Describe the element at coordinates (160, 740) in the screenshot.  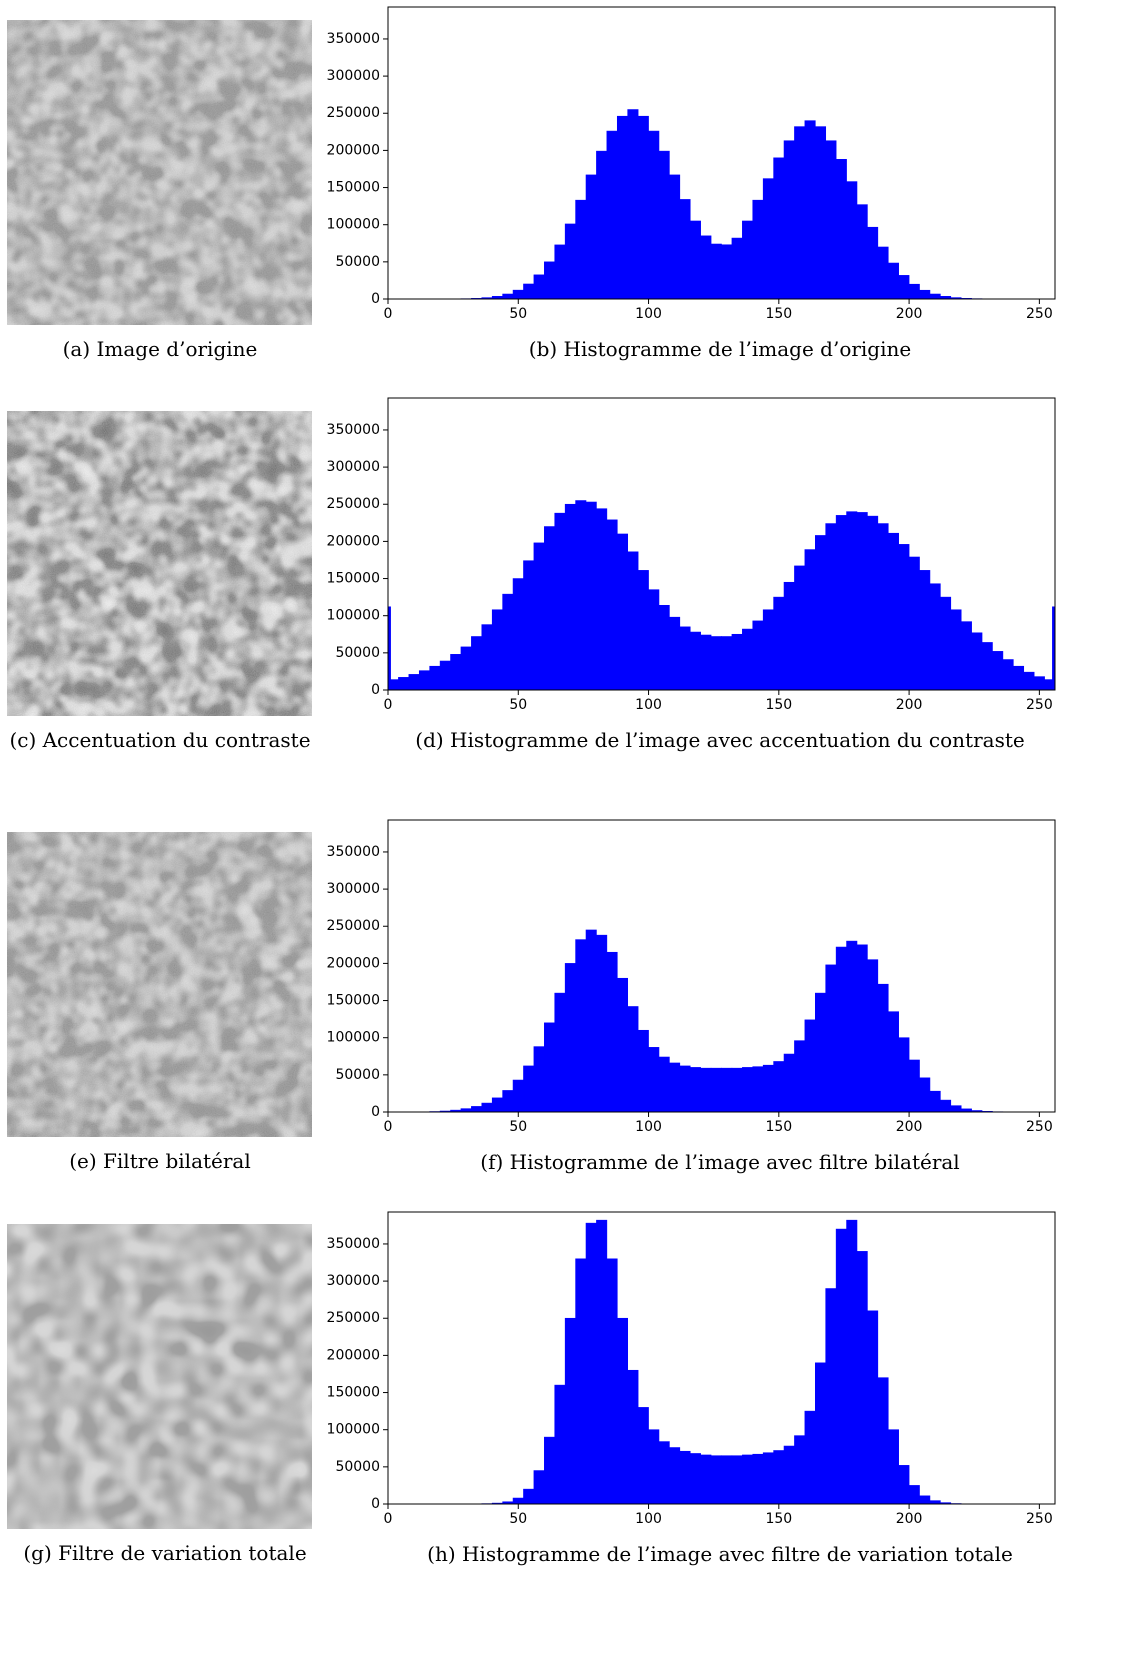
I see `image-caption: (c) Accentuation du contraste` at that location.